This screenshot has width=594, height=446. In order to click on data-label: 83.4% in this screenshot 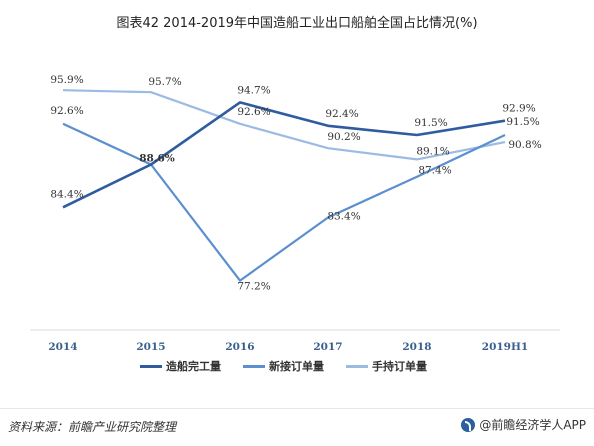, I will do `click(343, 216)`.